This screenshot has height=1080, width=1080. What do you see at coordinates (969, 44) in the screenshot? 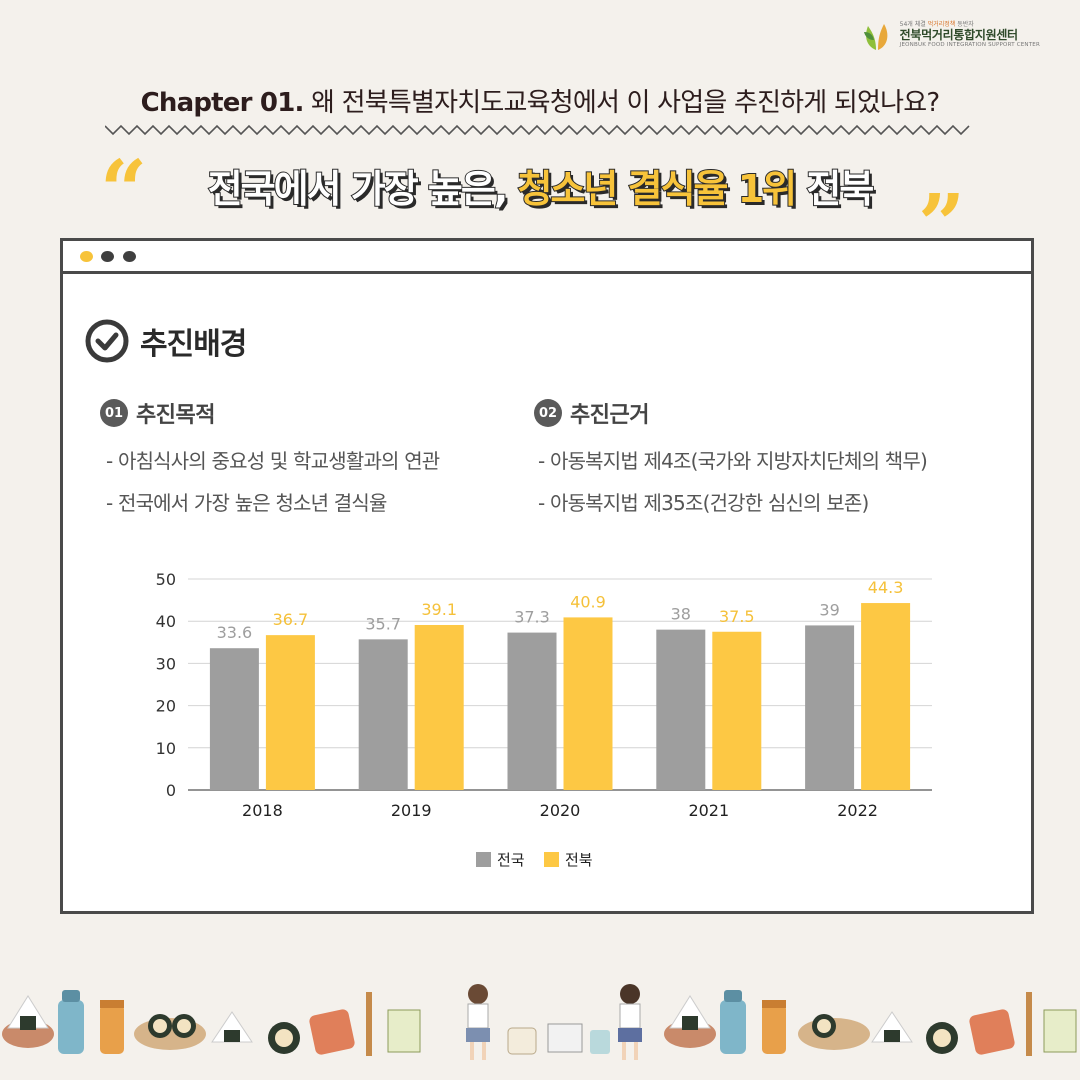
I see `logo-english: JEONBUK FOOD INTEGRATION SUPPORT CENTER` at bounding box center [969, 44].